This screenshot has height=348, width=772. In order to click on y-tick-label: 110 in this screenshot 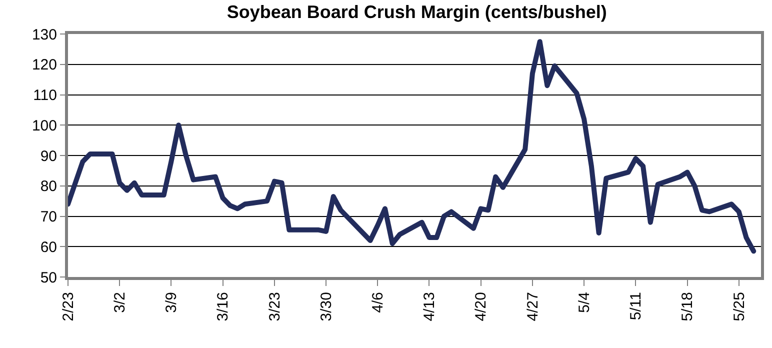, I will do `click(45, 95)`.